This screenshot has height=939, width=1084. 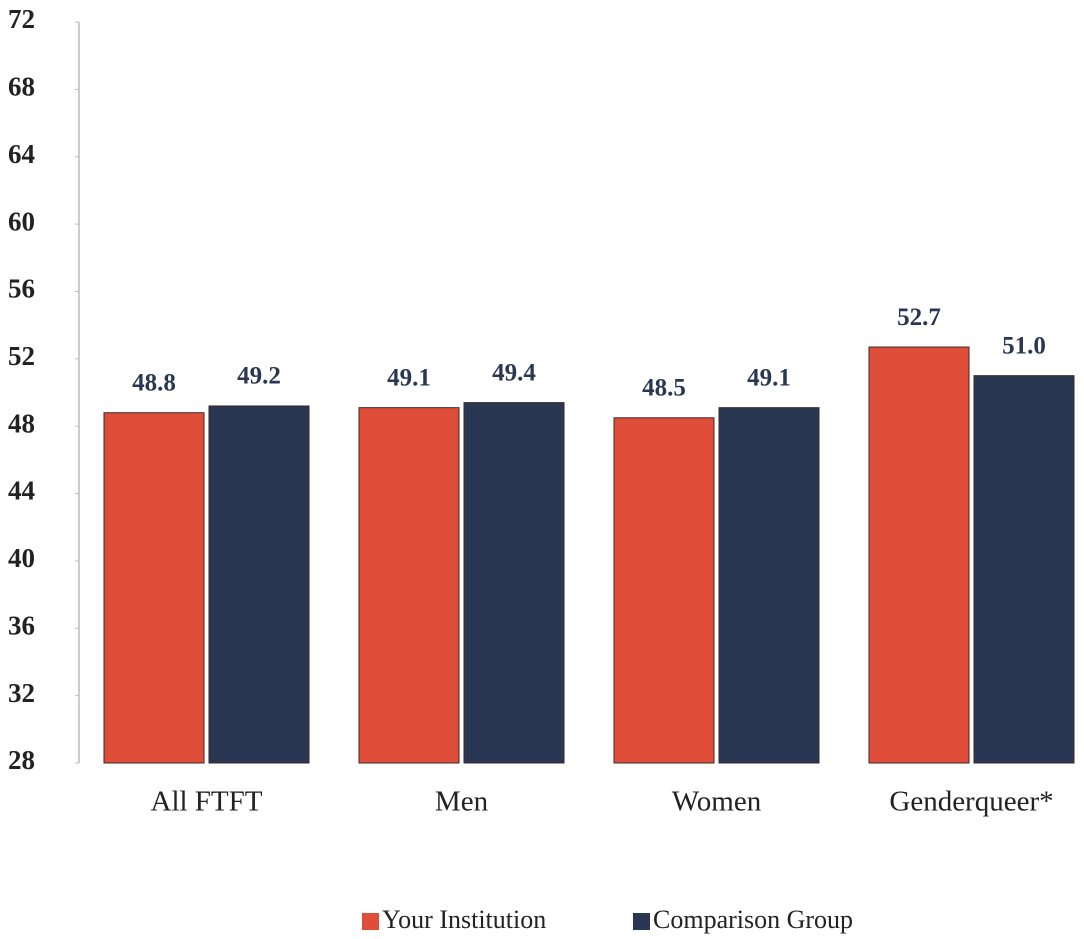 I want to click on value-label: 52.7, so click(x=919, y=317).